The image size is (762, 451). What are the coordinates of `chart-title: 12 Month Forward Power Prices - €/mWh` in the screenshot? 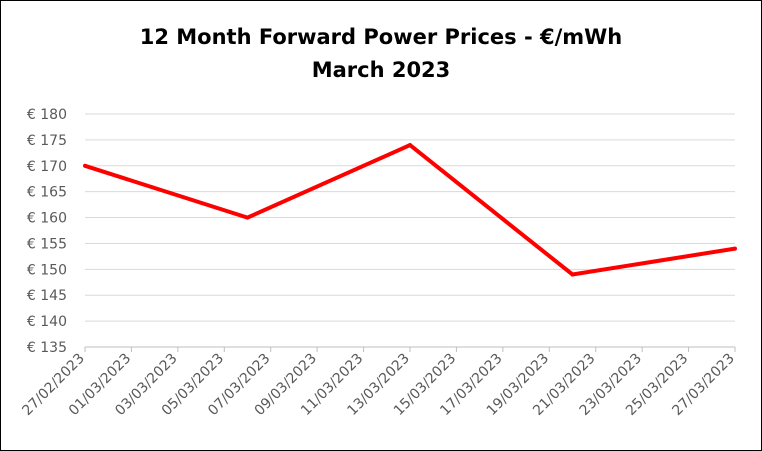 It's located at (381, 37).